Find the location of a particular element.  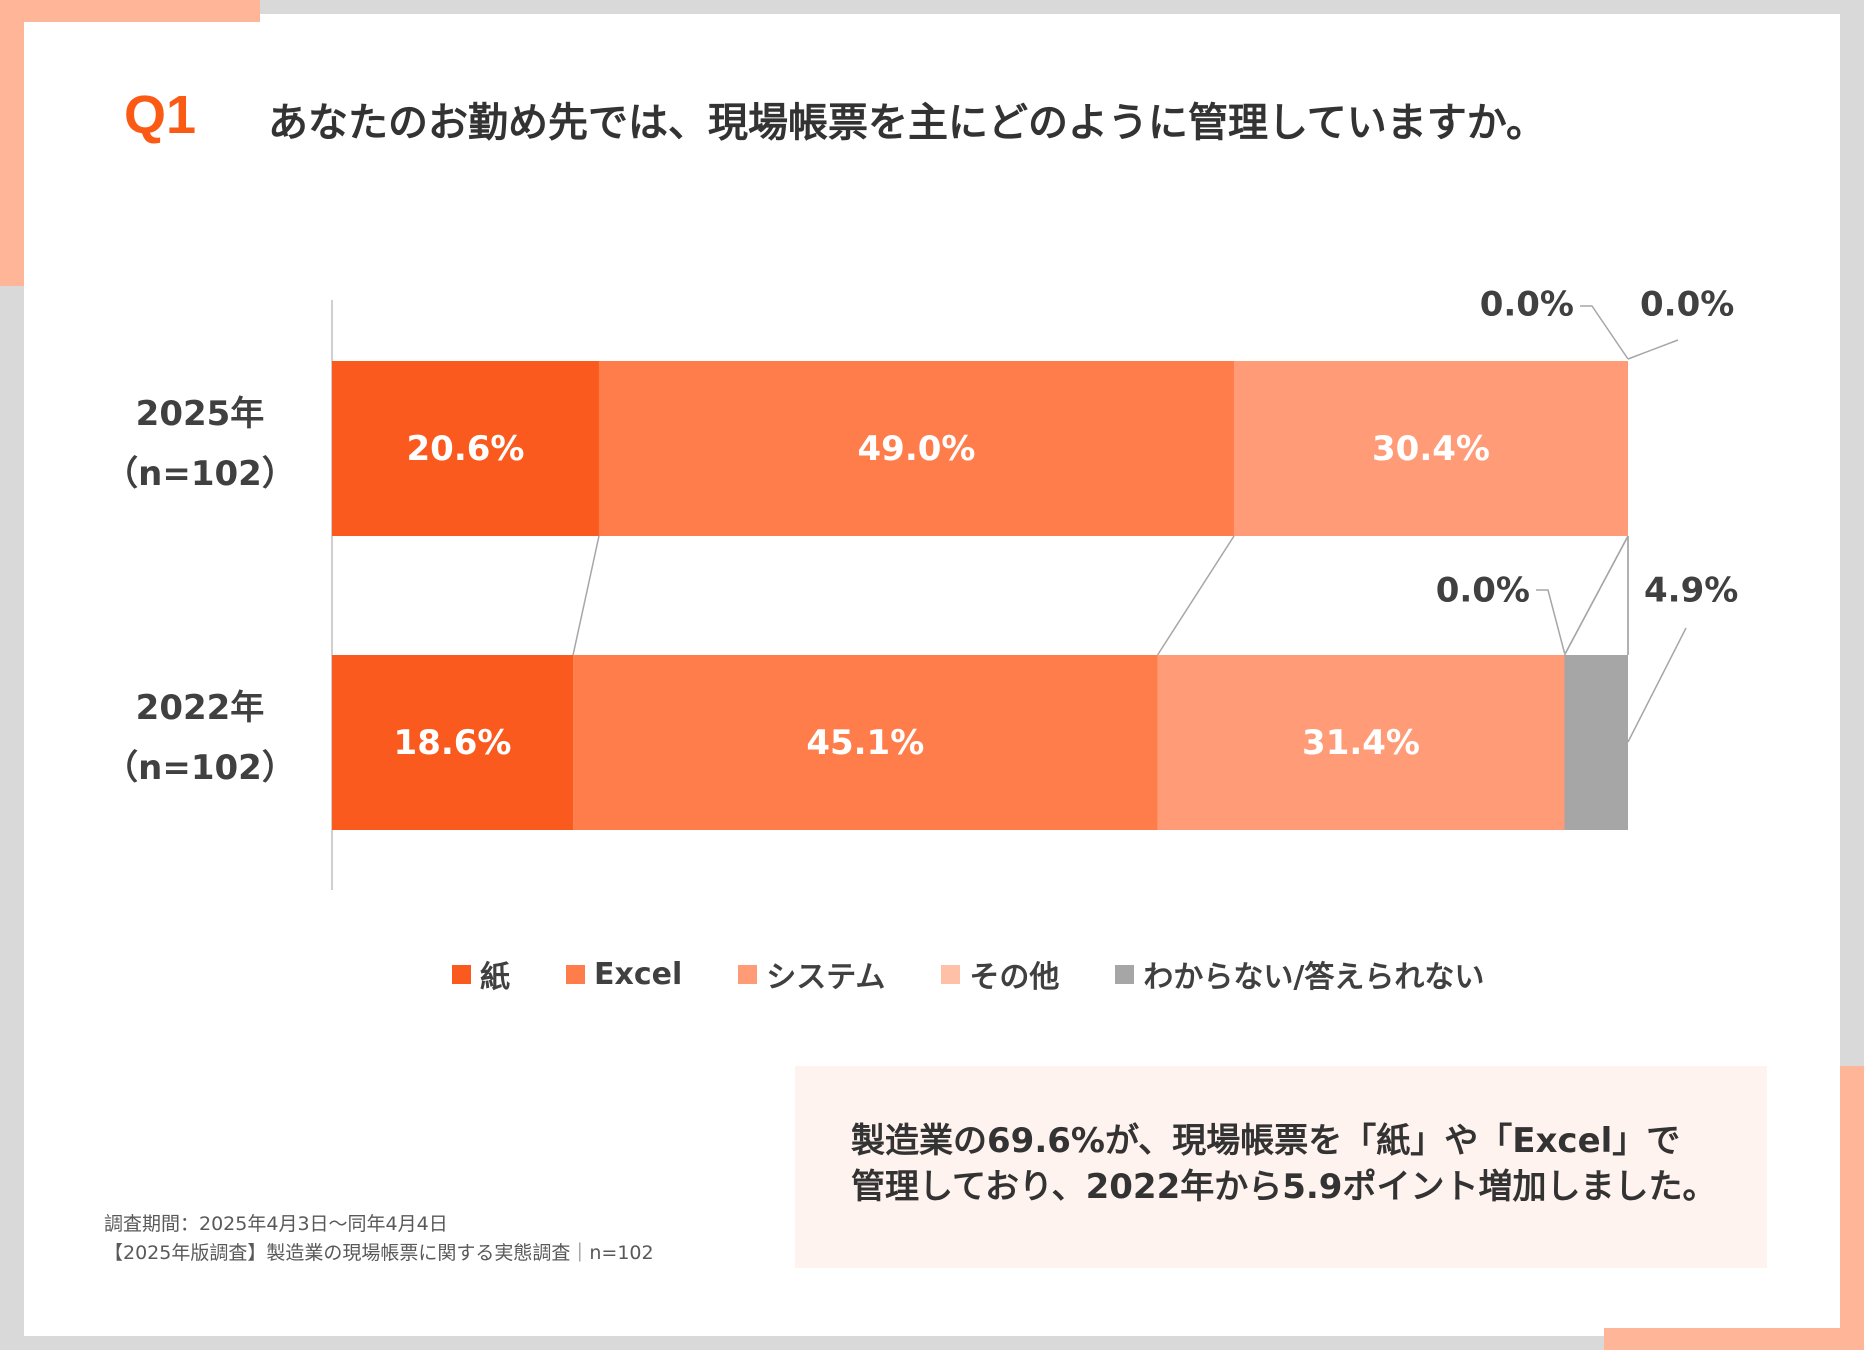

data-label-0-0: 20.6% is located at coordinates (466, 449).